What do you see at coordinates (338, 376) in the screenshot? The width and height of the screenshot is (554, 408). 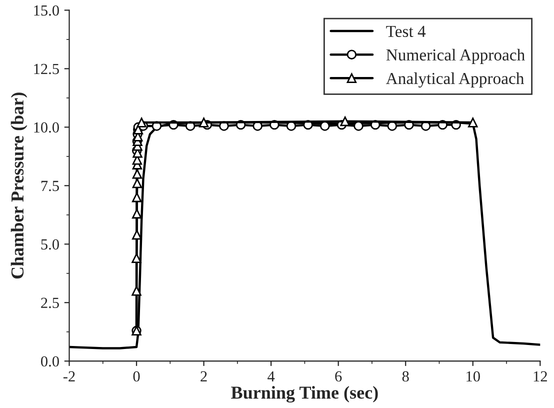 I see `x-tick-label: 6` at bounding box center [338, 376].